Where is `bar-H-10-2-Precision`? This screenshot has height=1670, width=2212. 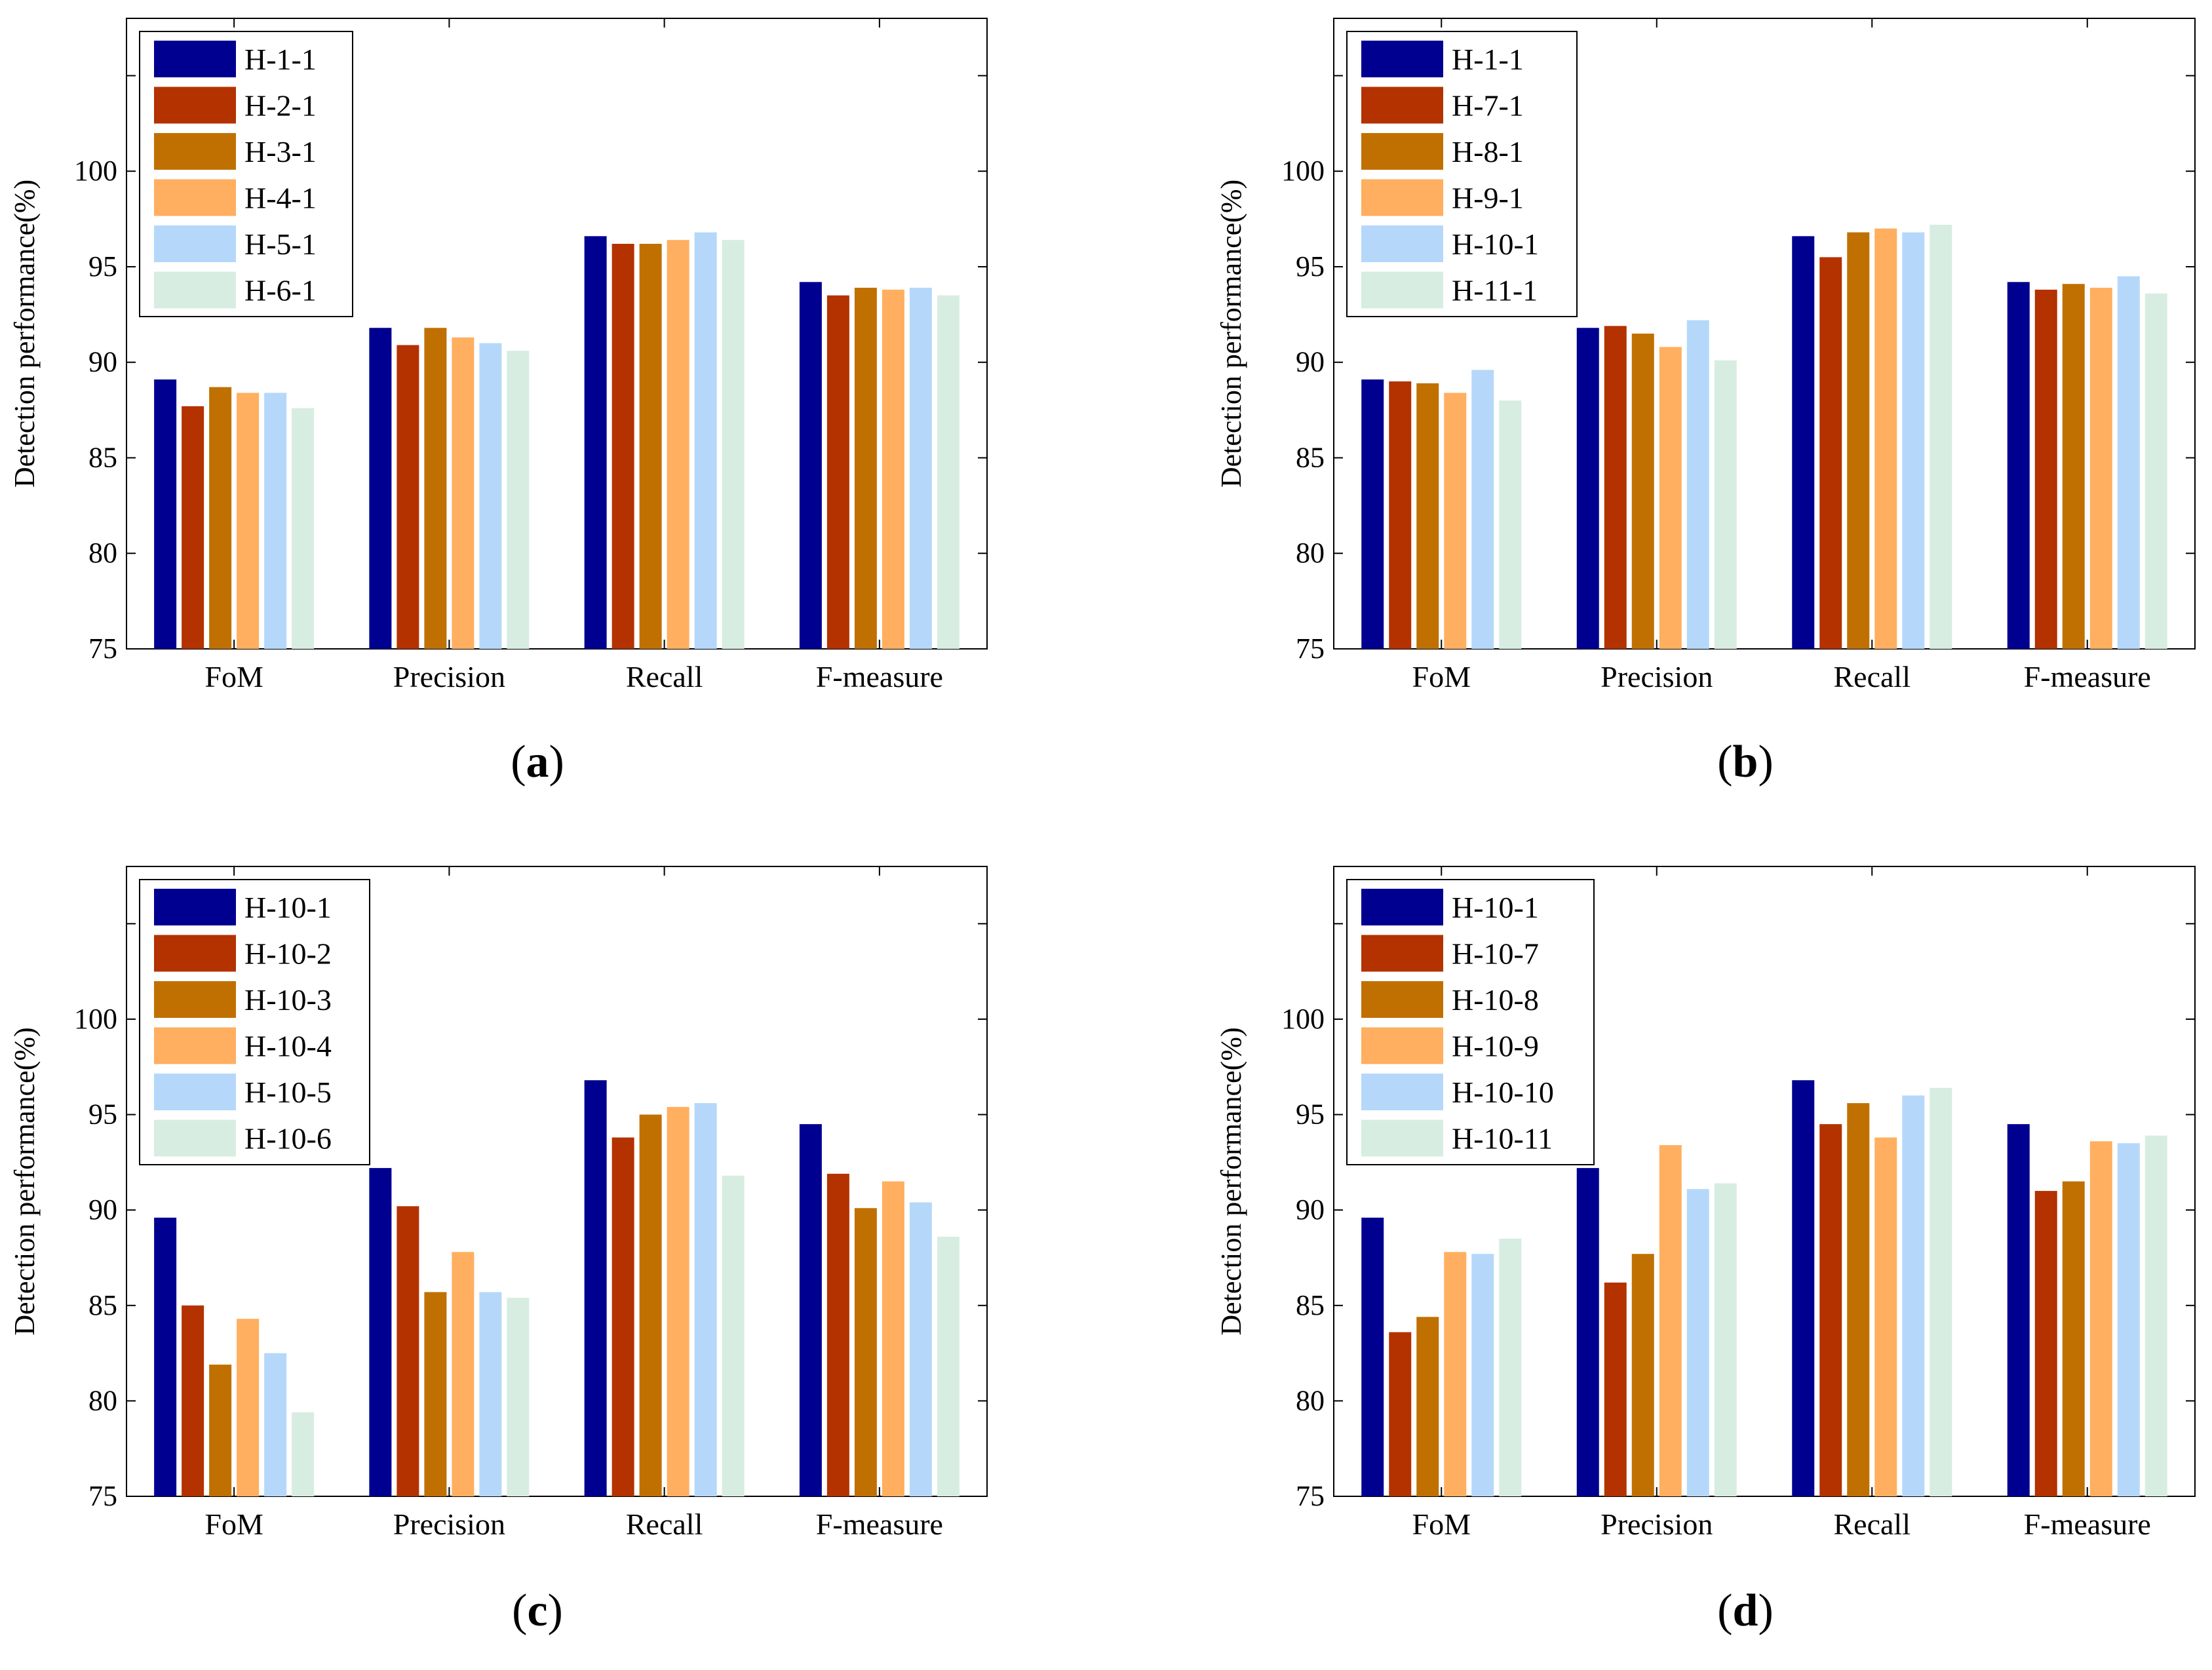
bar-H-10-2-Precision is located at coordinates (408, 1351).